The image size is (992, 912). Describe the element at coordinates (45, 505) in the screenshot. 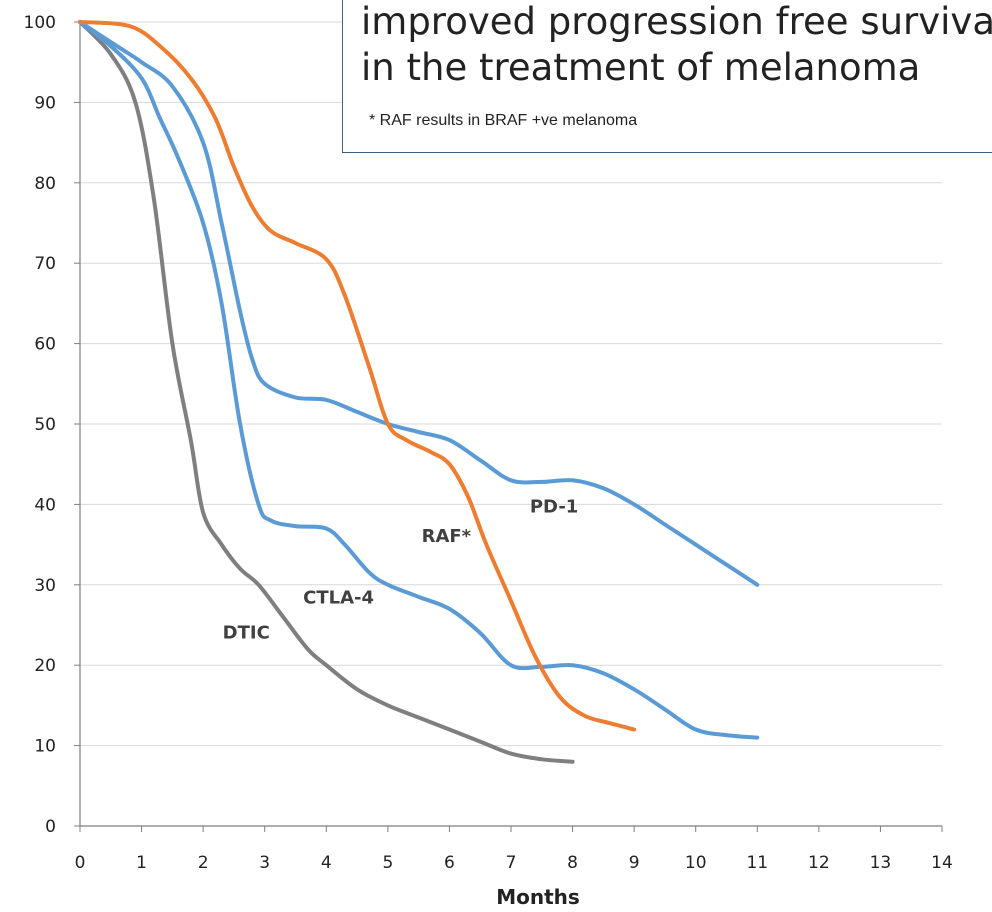

I see `y-tick-label-40: 40` at that location.